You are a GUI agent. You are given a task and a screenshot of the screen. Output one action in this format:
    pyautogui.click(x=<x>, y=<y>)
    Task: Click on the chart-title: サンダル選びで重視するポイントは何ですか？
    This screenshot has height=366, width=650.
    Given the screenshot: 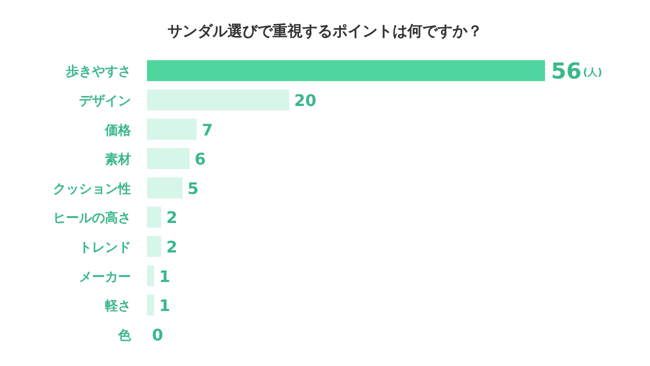 What is the action you would take?
    pyautogui.click(x=325, y=31)
    